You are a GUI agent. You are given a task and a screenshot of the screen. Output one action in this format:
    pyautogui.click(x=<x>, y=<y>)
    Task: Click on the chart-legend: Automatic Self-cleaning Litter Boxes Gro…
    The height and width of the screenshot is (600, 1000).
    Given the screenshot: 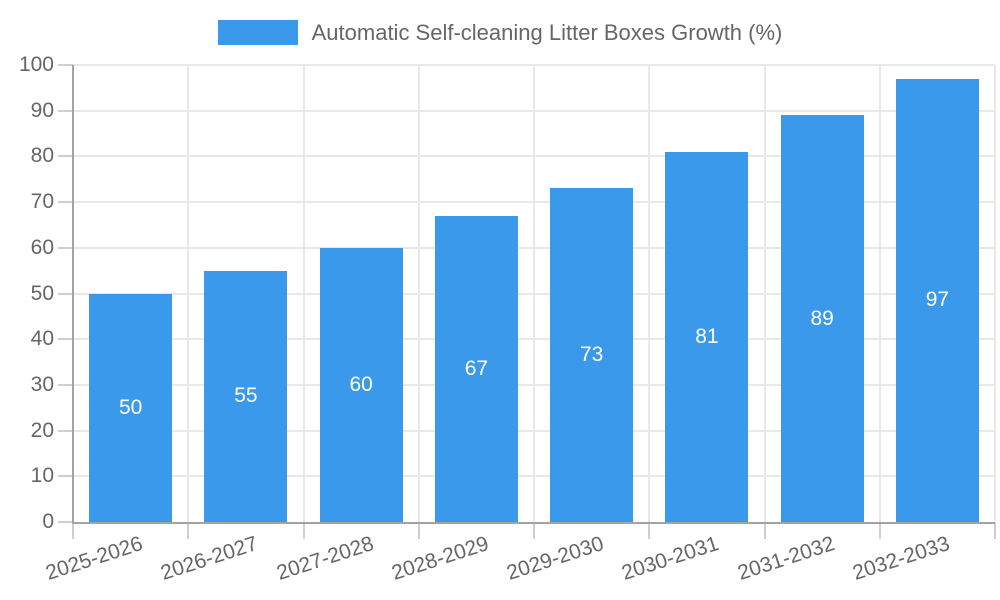 What is the action you would take?
    pyautogui.click(x=500, y=32)
    